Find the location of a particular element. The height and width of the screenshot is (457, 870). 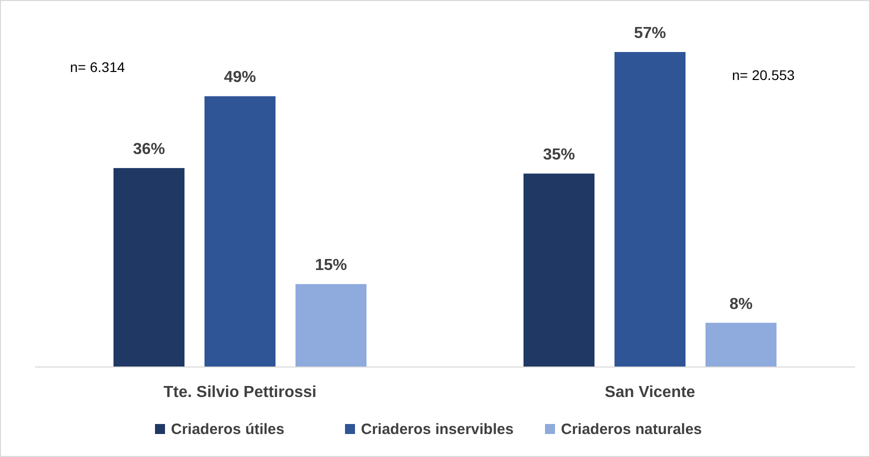

x-tick-label: Tte. Silvio Pettirossi is located at coordinates (240, 392).